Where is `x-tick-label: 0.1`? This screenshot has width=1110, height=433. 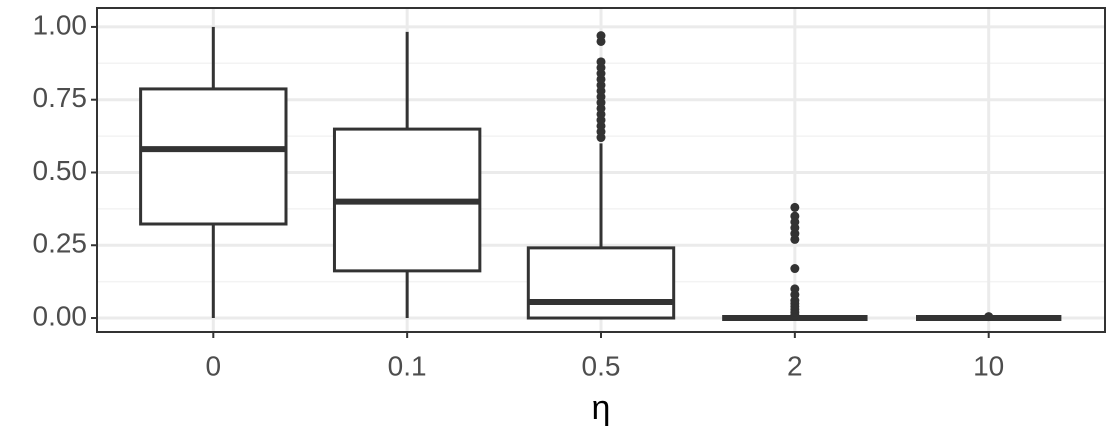
x-tick-label: 0.1 is located at coordinates (407, 365).